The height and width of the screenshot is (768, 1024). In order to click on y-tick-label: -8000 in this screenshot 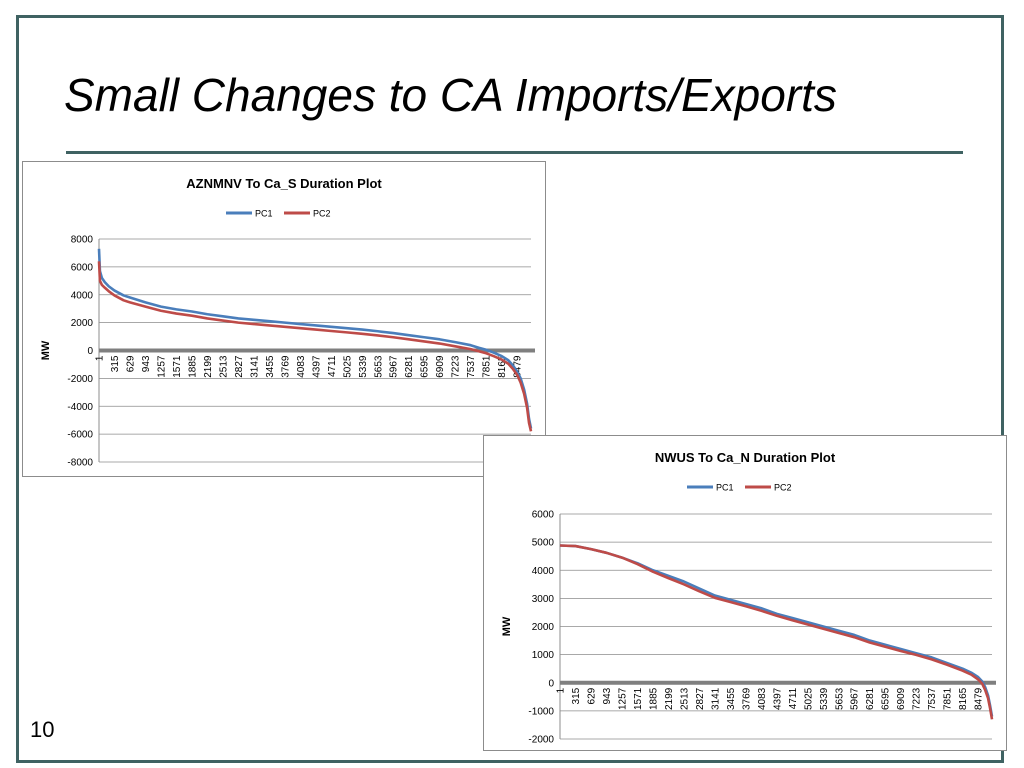, I will do `click(80, 463)`.